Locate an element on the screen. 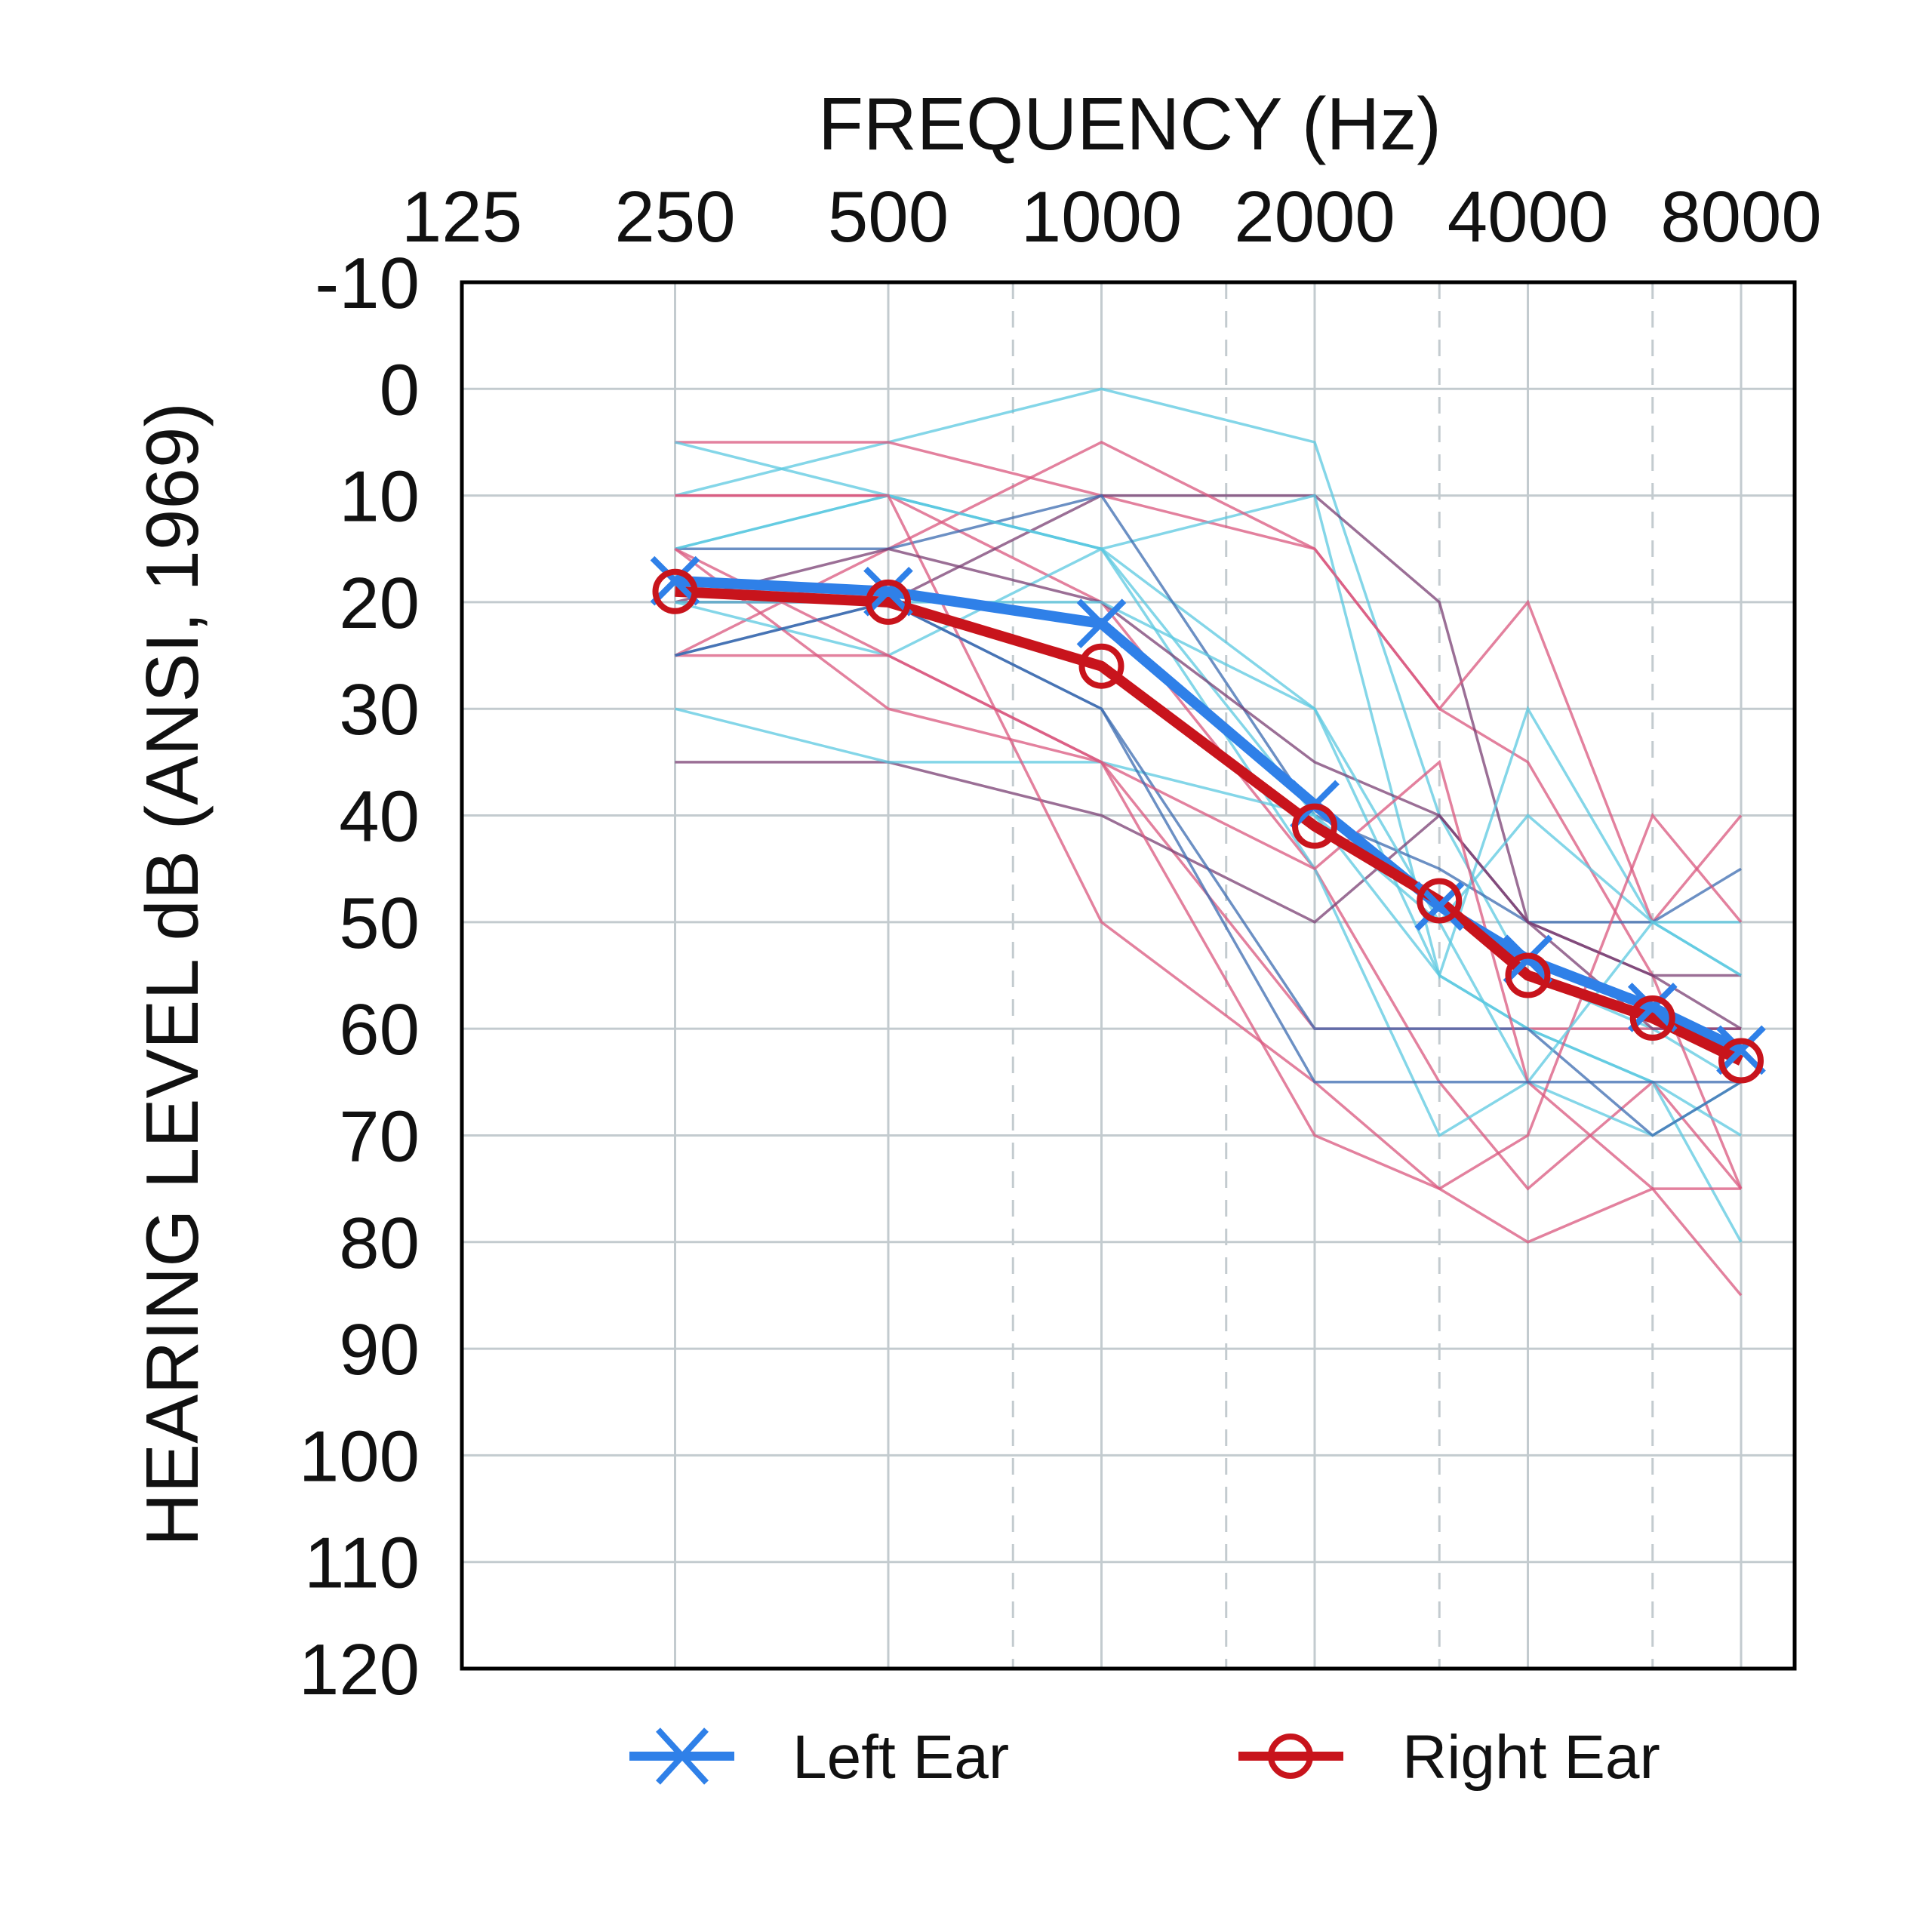  y-tick-label: 120 is located at coordinates (359, 1669).